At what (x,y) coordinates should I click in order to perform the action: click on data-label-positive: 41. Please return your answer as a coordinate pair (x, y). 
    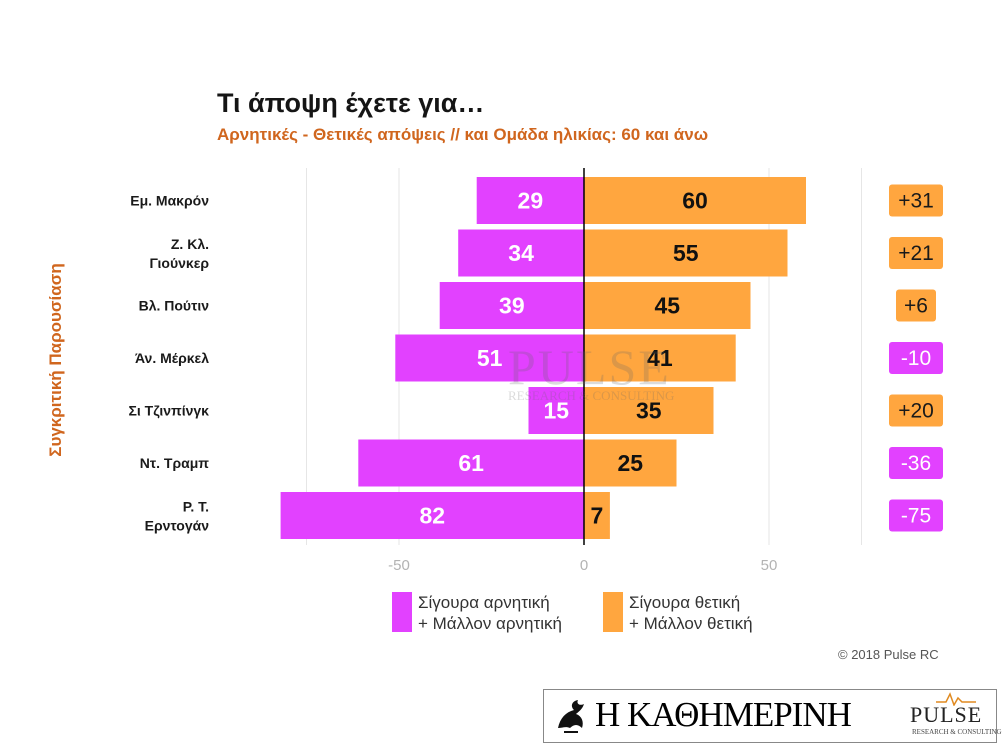
    Looking at the image, I should click on (660, 358).